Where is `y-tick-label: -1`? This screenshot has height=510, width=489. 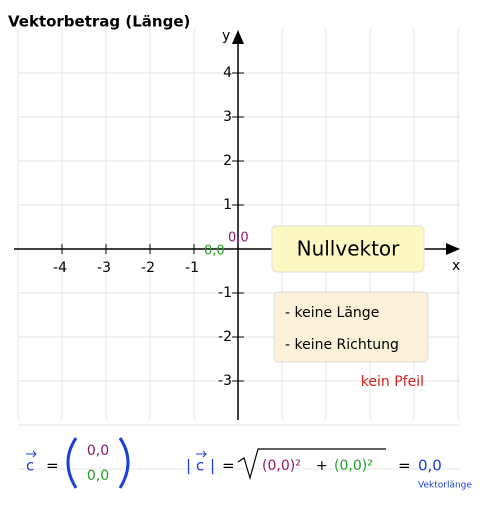 y-tick-label: -1 is located at coordinates (225, 293).